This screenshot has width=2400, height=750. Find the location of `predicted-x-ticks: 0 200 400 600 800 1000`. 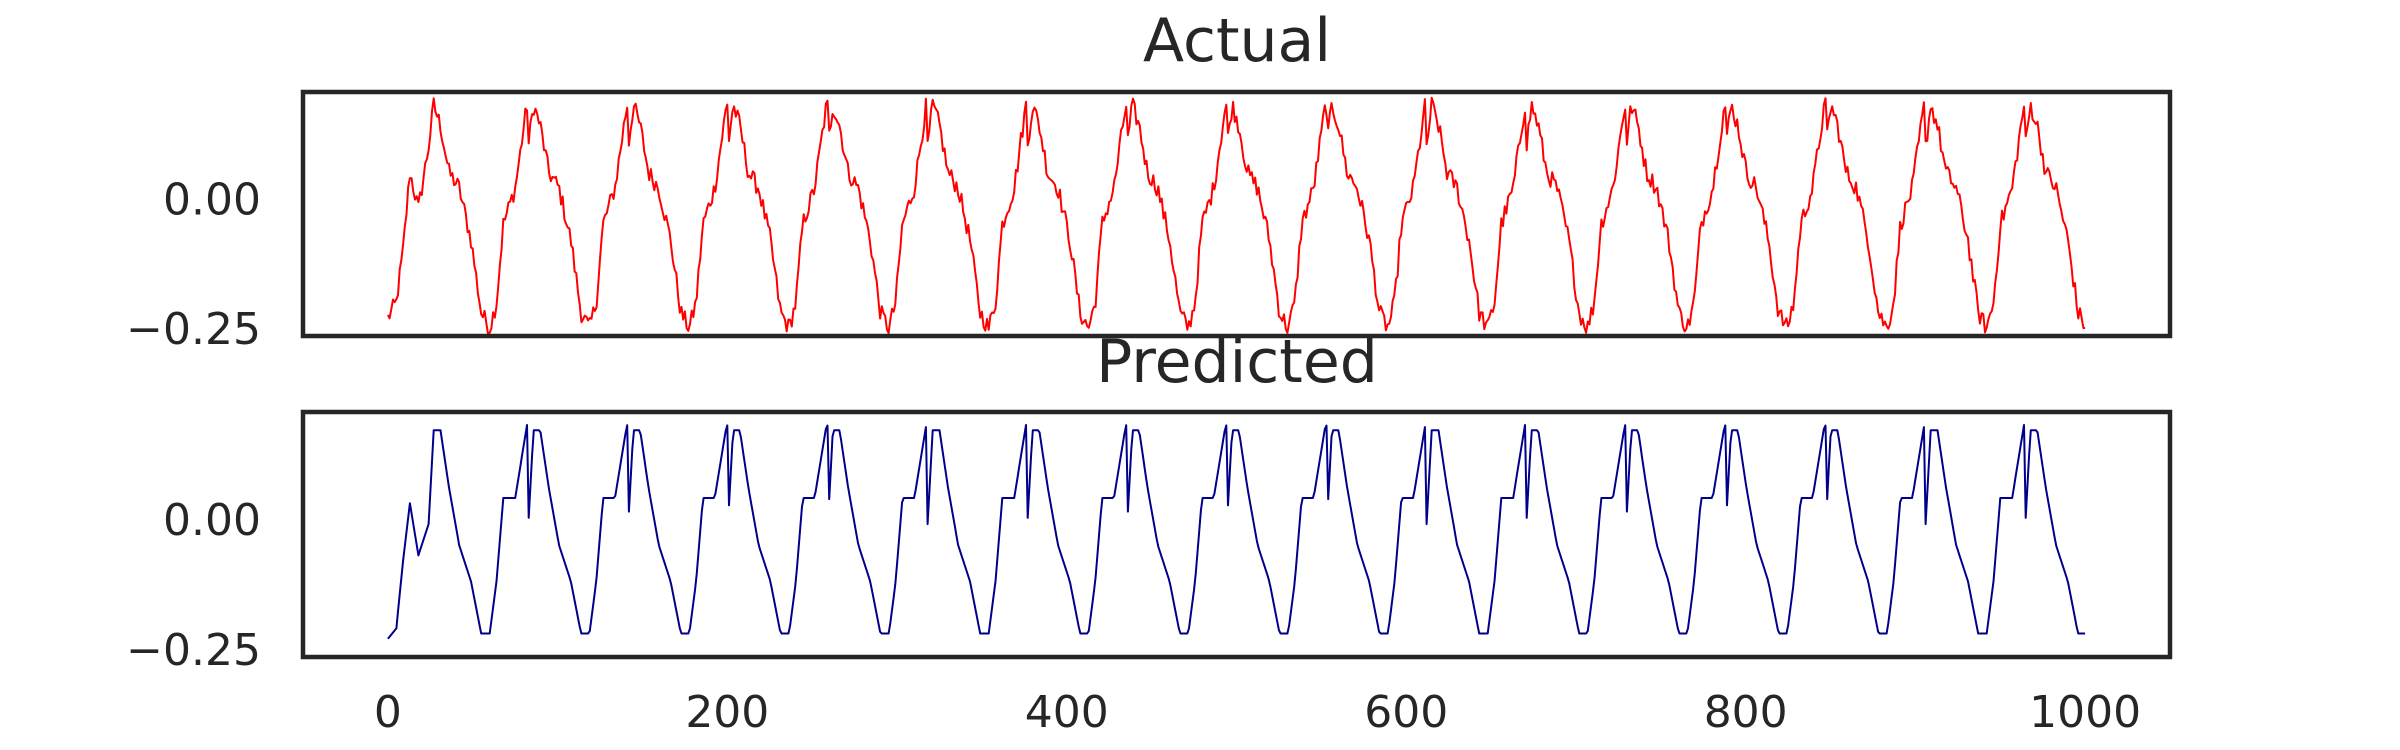

predicted-x-ticks: 0 200 400 600 800 1000 is located at coordinates (1257, 712).